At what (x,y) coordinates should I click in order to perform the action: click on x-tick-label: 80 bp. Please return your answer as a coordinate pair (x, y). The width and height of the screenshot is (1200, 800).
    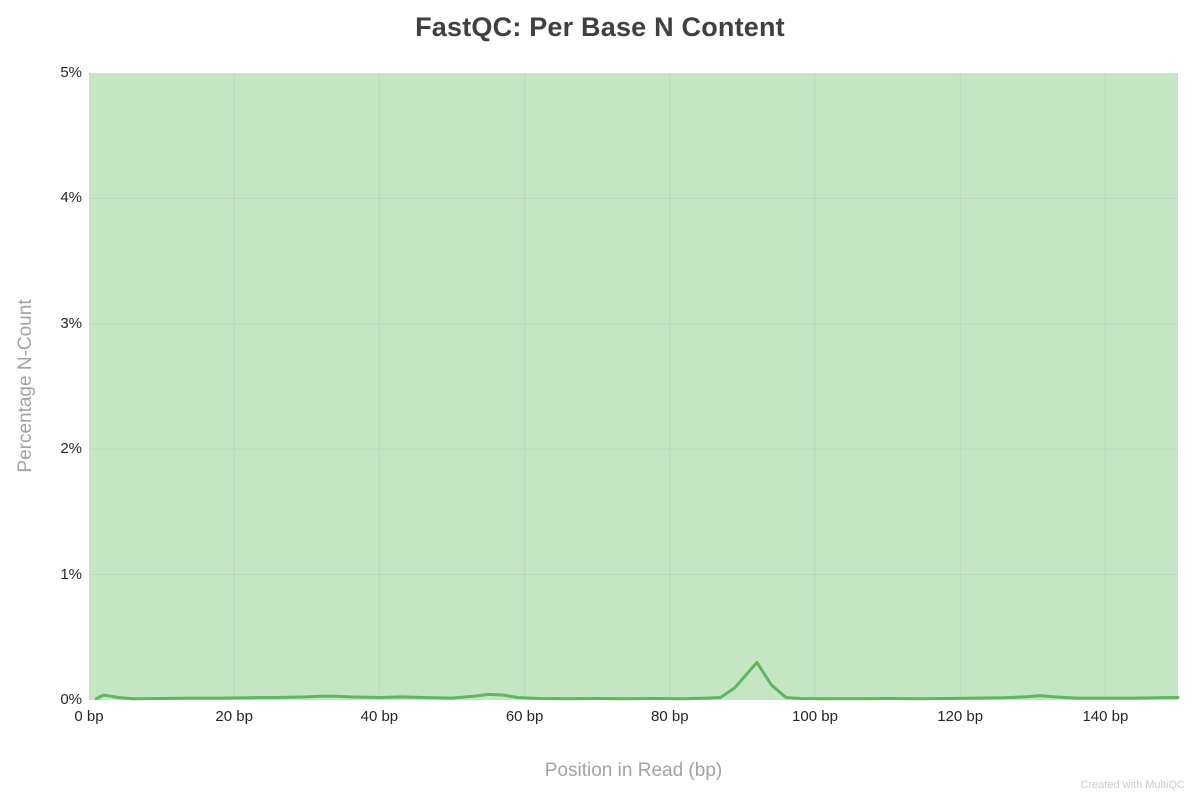
    Looking at the image, I should click on (670, 716).